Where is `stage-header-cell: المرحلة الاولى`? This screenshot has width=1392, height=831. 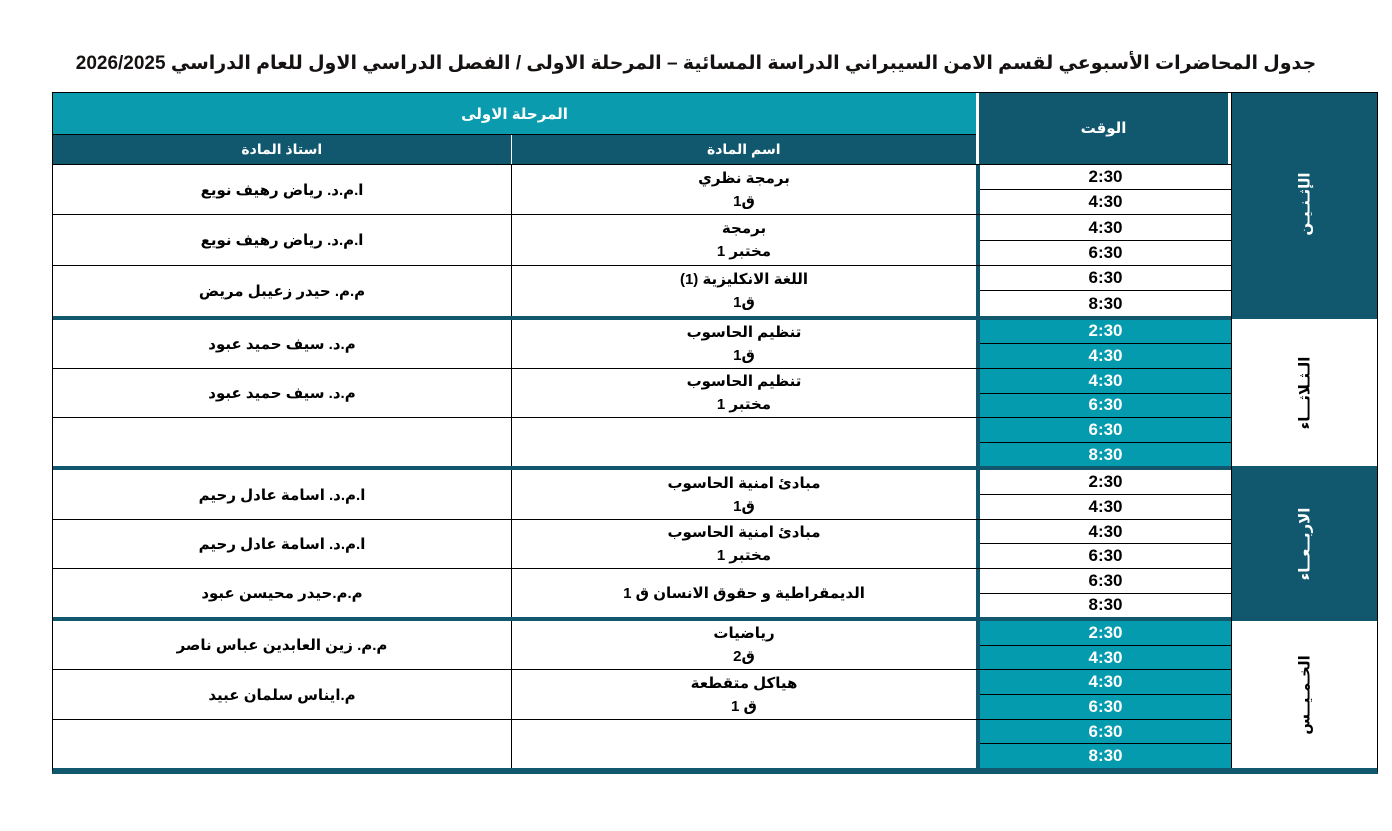
stage-header-cell: المرحلة الاولى is located at coordinates (514, 114).